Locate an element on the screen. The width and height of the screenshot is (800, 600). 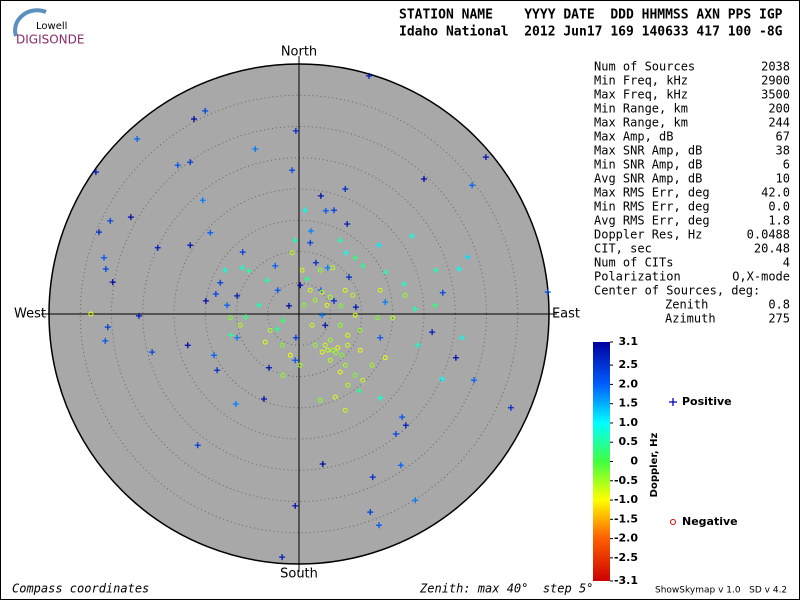
stat-label: Avg SNR Amp, dB is located at coordinates (648, 179).